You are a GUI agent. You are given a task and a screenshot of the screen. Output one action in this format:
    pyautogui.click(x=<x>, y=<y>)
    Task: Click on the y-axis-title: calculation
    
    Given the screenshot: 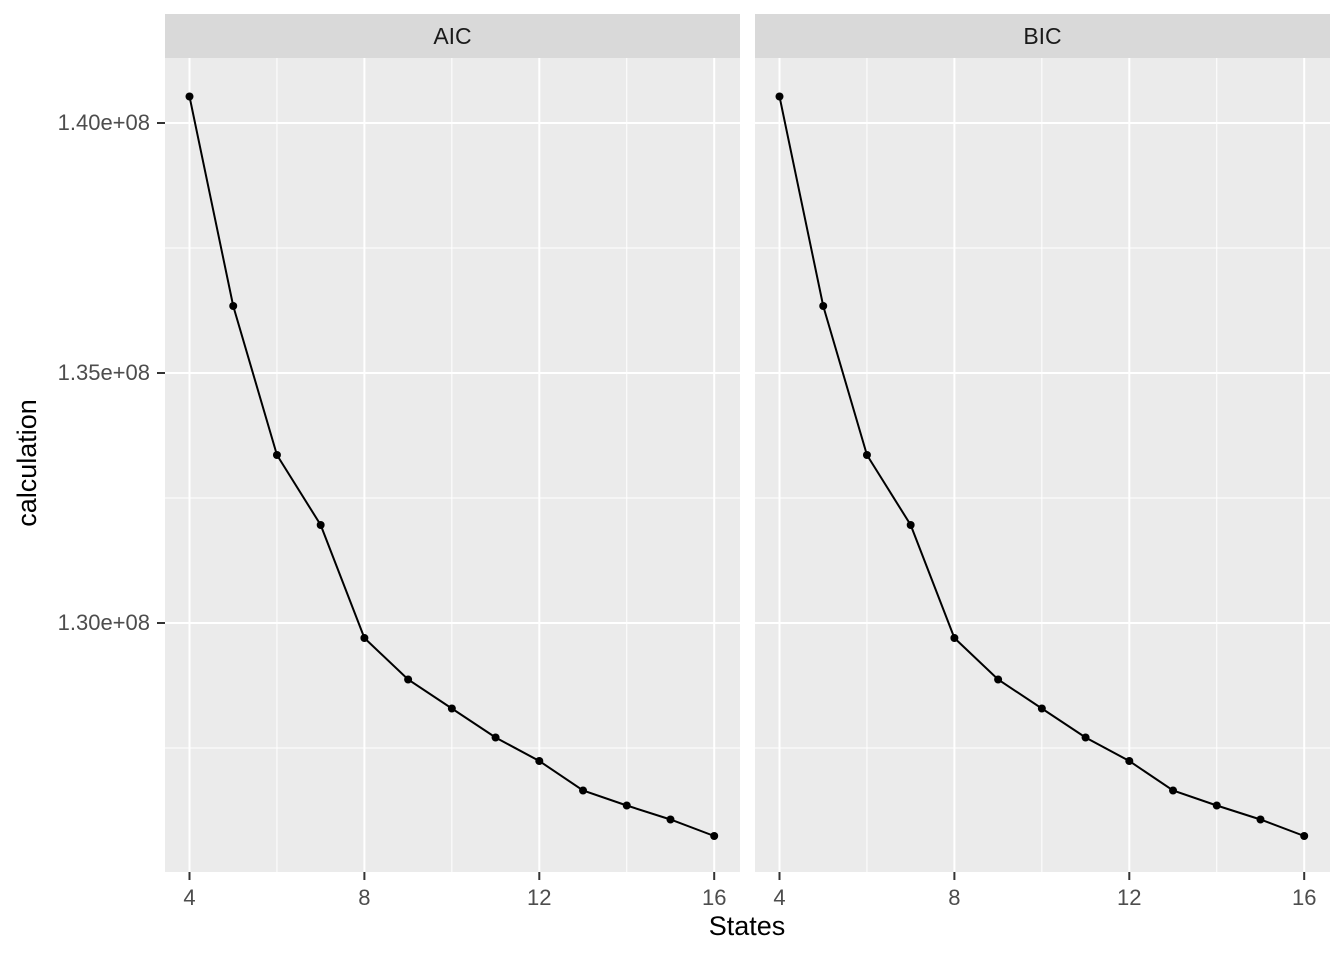 What is the action you would take?
    pyautogui.click(x=27, y=463)
    